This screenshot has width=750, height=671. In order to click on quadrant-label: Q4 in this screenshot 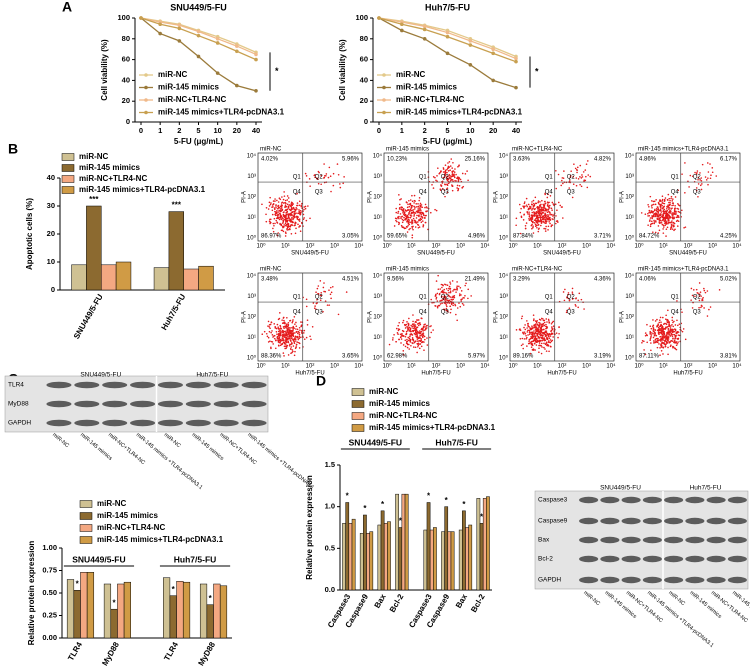, I will do `click(549, 313)`.